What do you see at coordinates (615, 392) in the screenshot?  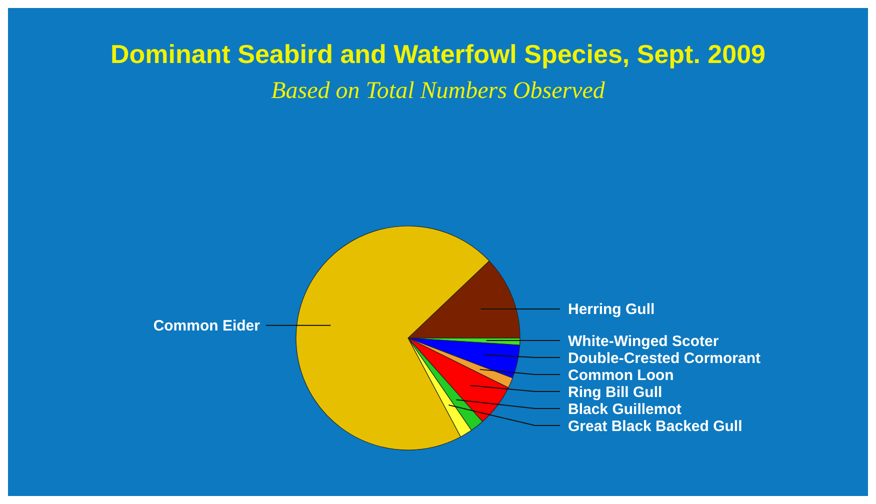 I see `slice-label: Ring Bill Gull` at bounding box center [615, 392].